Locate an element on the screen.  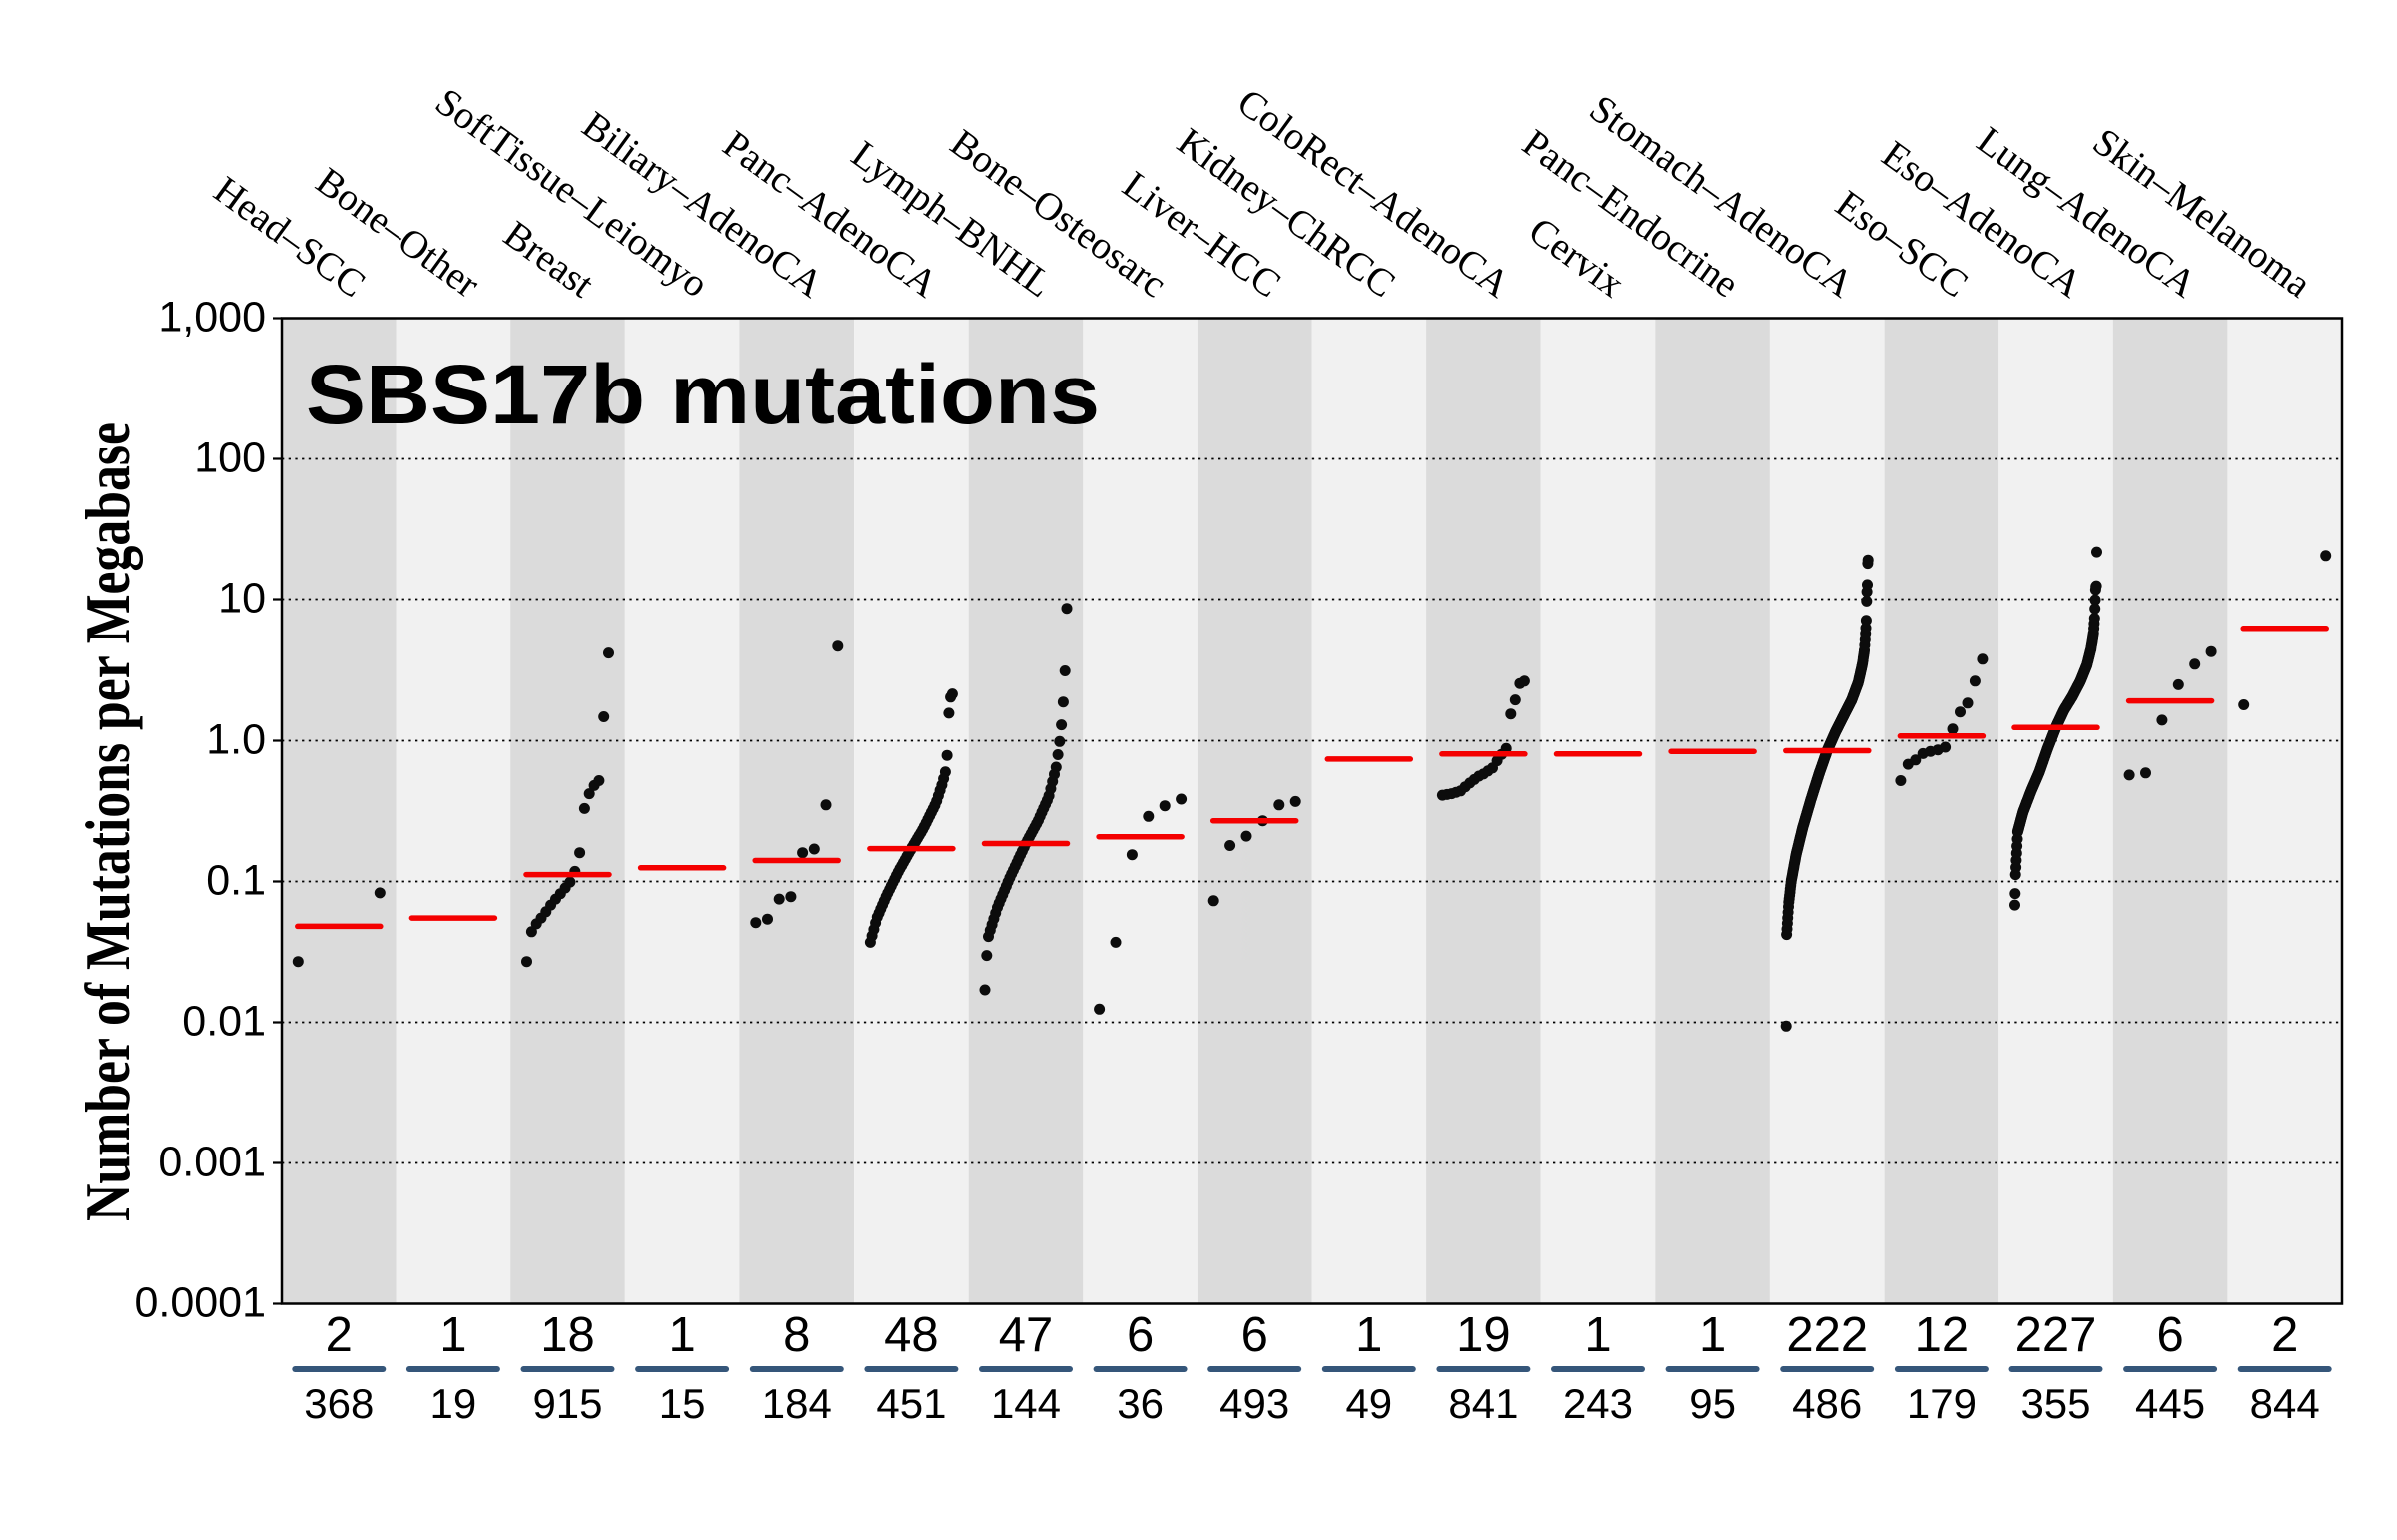
svg-text: 0.001 is located at coordinates (212, 1162).